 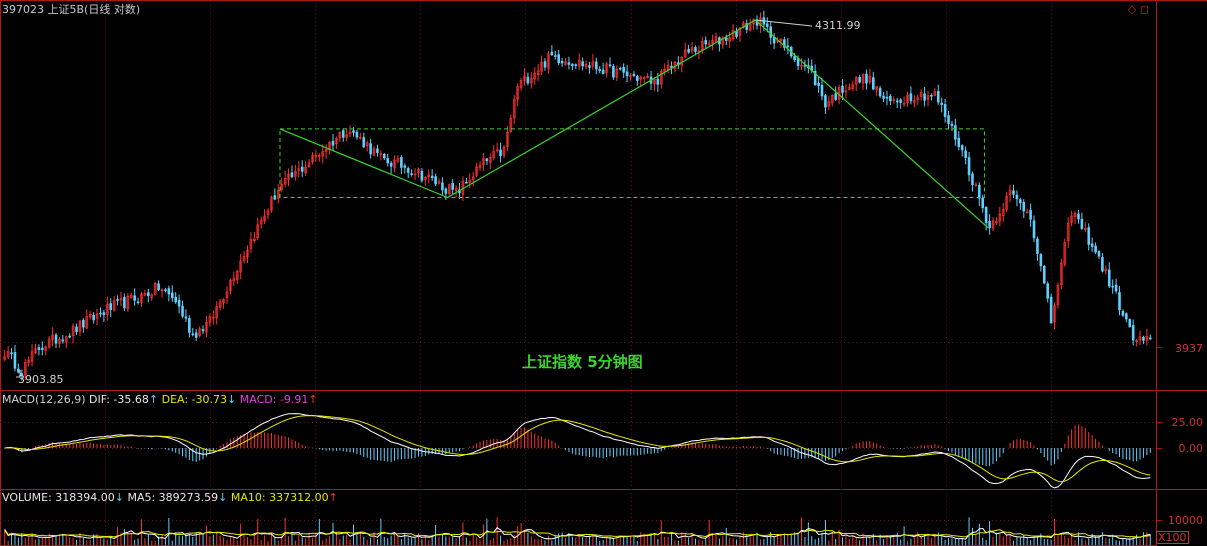 I want to click on dea-line, so click(x=577, y=449).